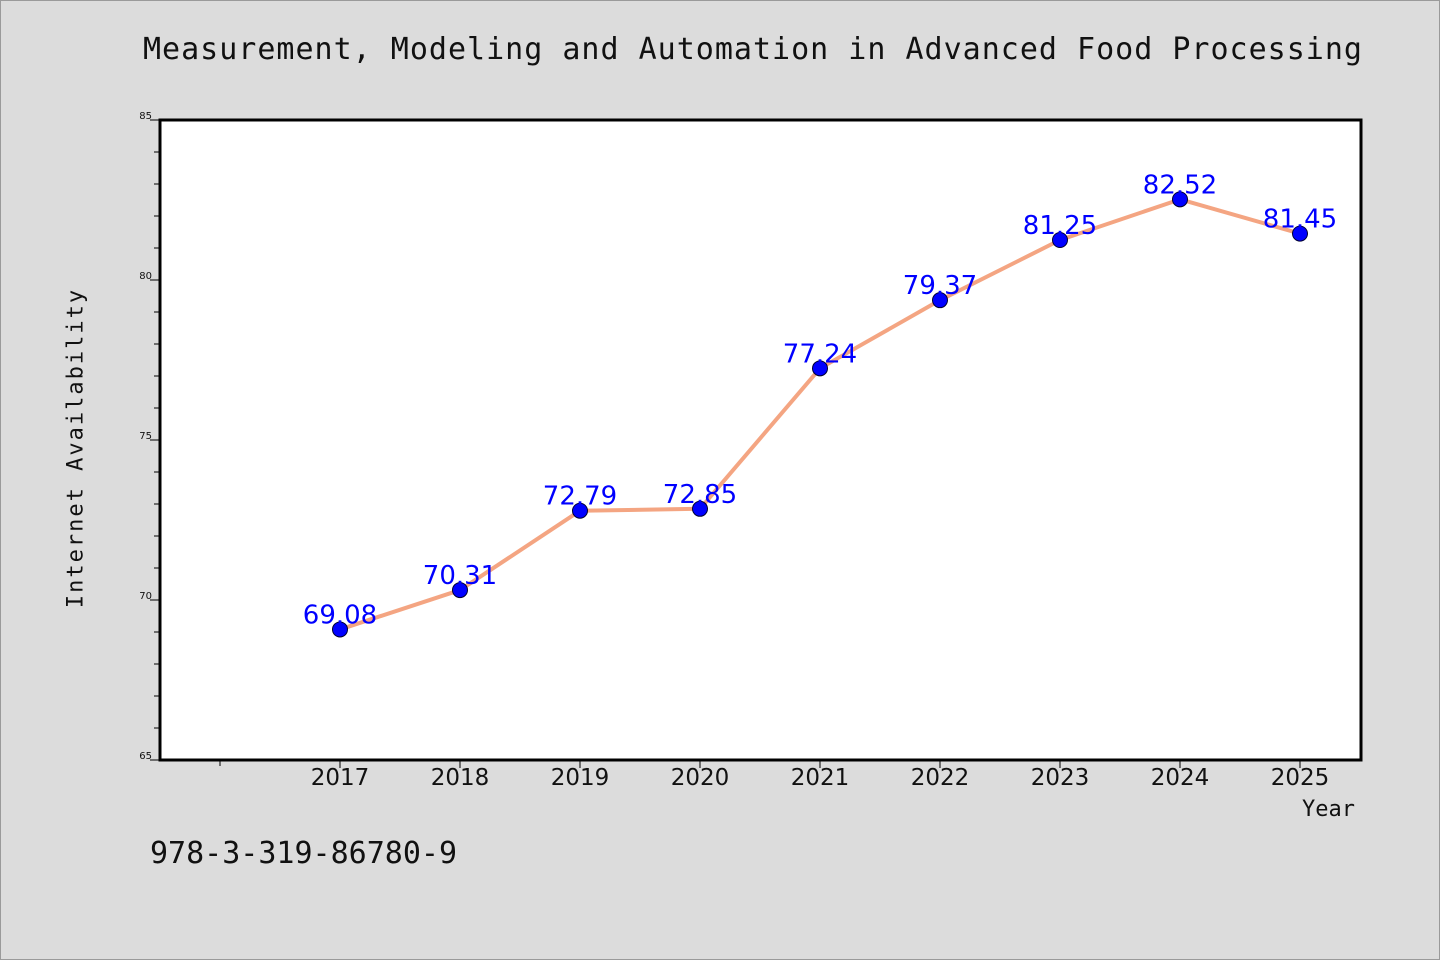 This screenshot has height=960, width=1440. I want to click on x-tick-label: 2023, so click(1060, 778).